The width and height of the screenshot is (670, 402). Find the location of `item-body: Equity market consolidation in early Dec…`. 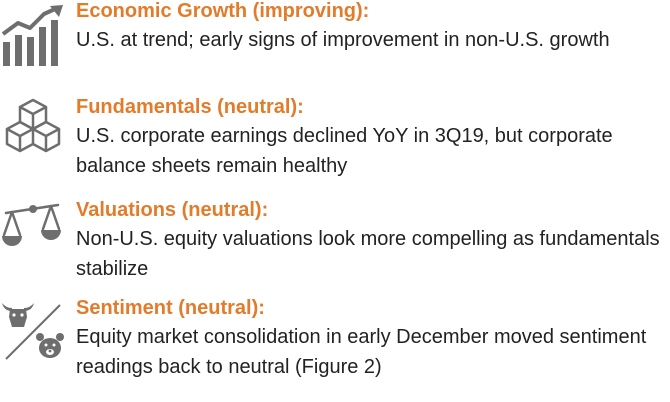

item-body: Equity market consolidation in early Dec… is located at coordinates (361, 352).